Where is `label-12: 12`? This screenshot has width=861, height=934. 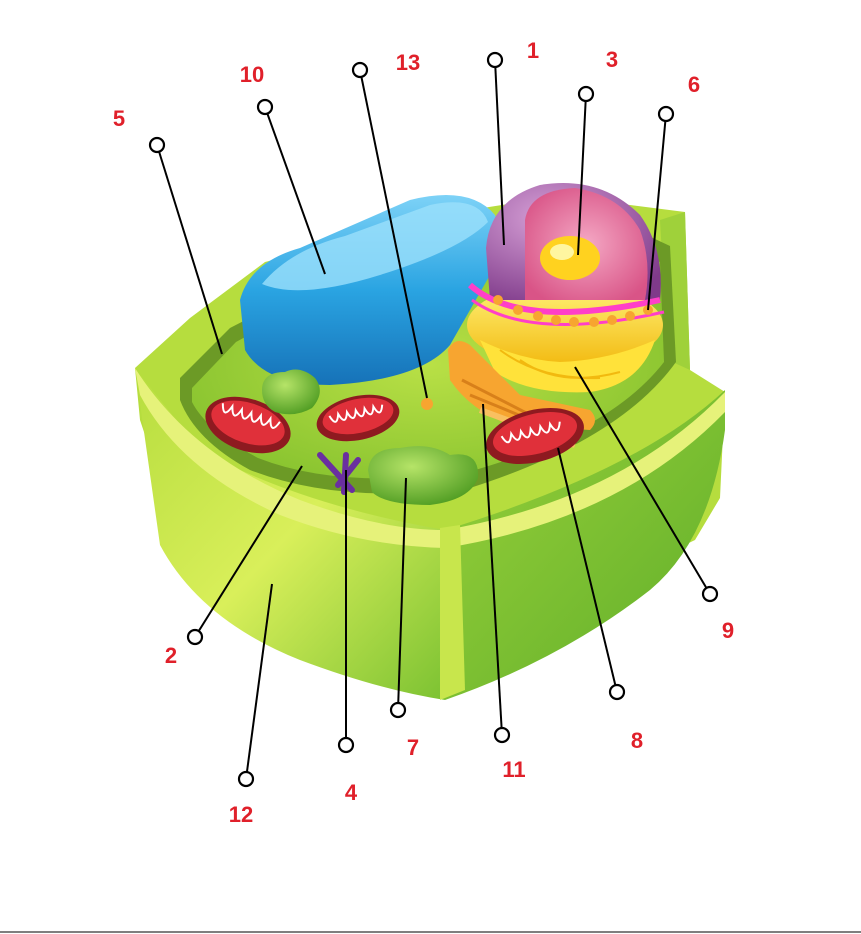 label-12: 12 is located at coordinates (241, 814).